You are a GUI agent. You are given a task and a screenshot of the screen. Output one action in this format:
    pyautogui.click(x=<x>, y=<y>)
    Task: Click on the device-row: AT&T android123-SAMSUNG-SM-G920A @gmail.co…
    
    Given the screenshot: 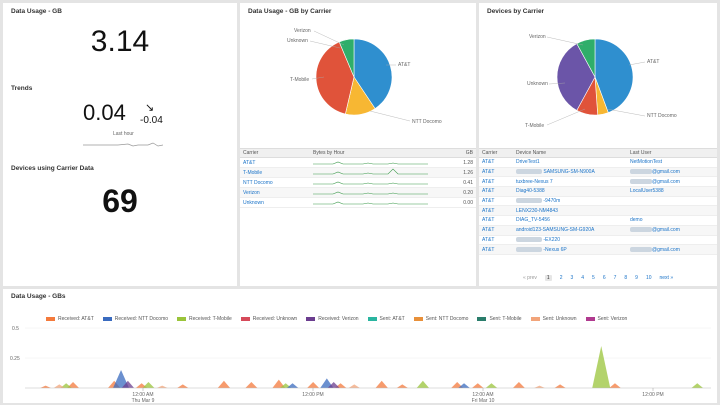 What is the action you would take?
    pyautogui.click(x=598, y=230)
    